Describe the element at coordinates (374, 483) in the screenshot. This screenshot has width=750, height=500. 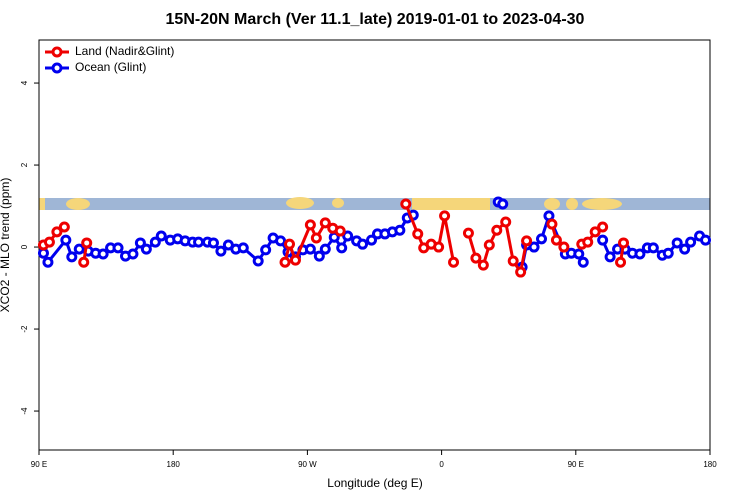
I see `x-axis-label: Longitude (deg E)` at that location.